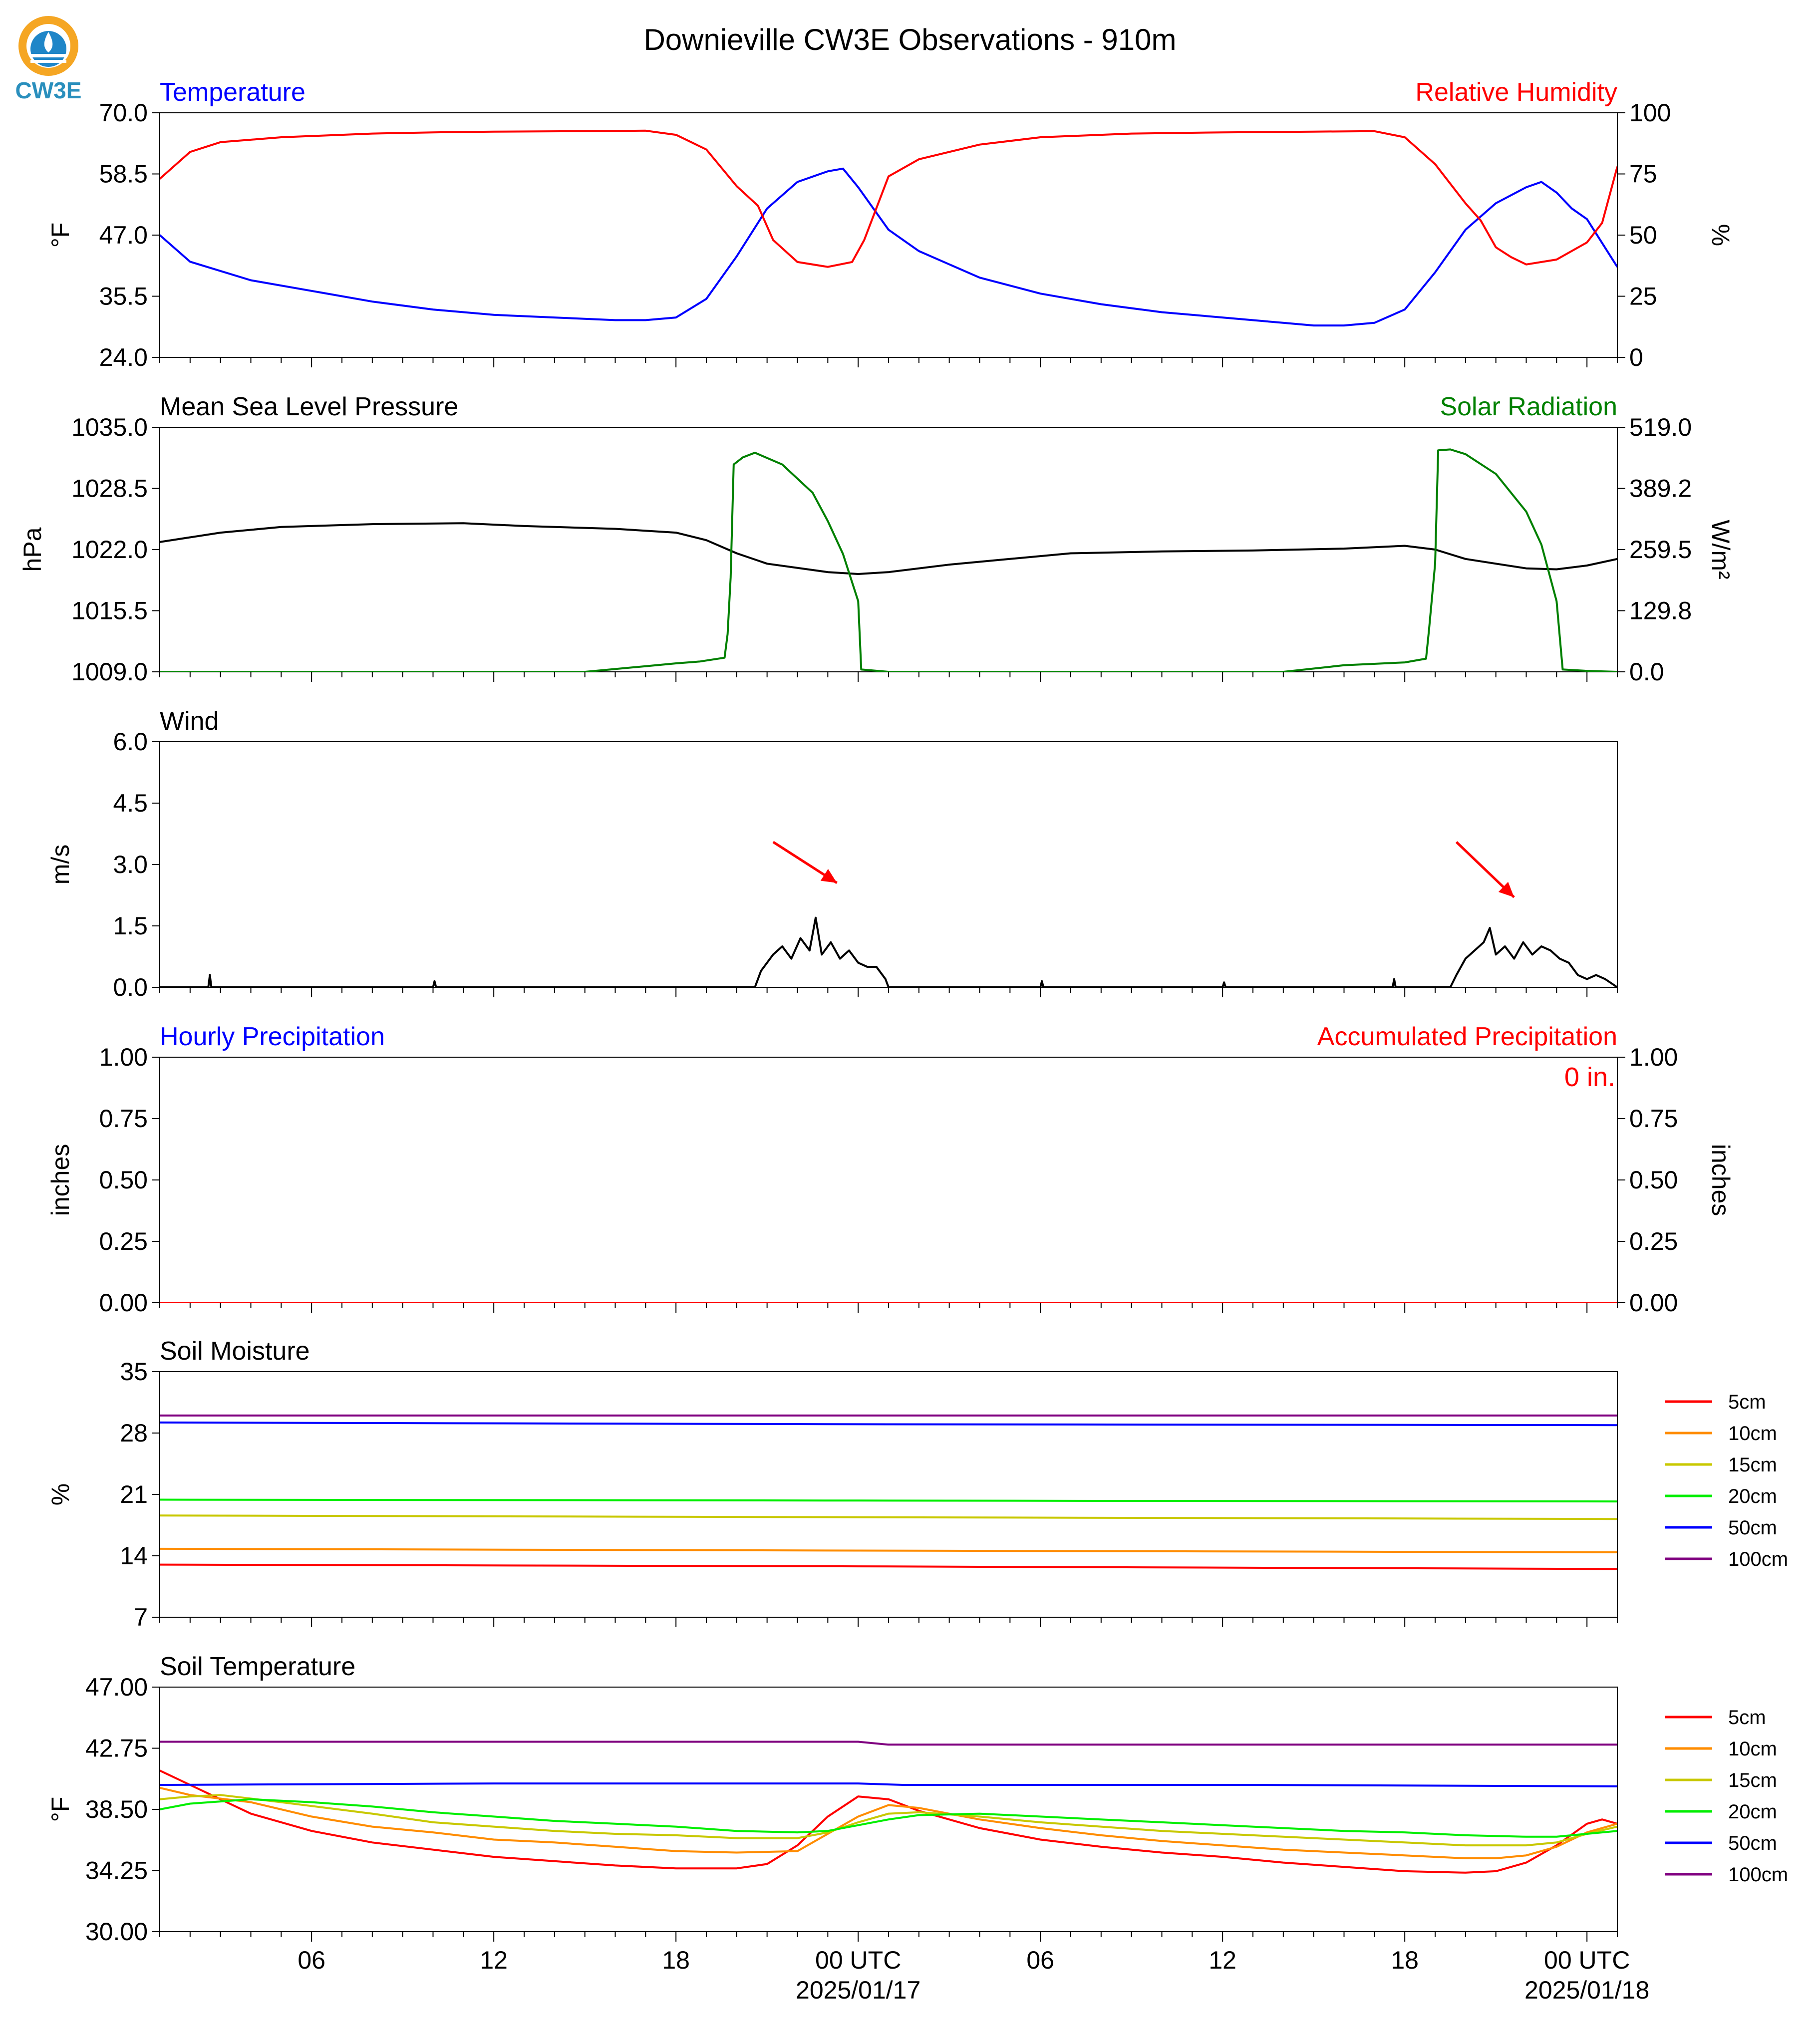 Image resolution: width=1820 pixels, height=2028 pixels. I want to click on y-axis-label-right: W/m², so click(1721, 549).